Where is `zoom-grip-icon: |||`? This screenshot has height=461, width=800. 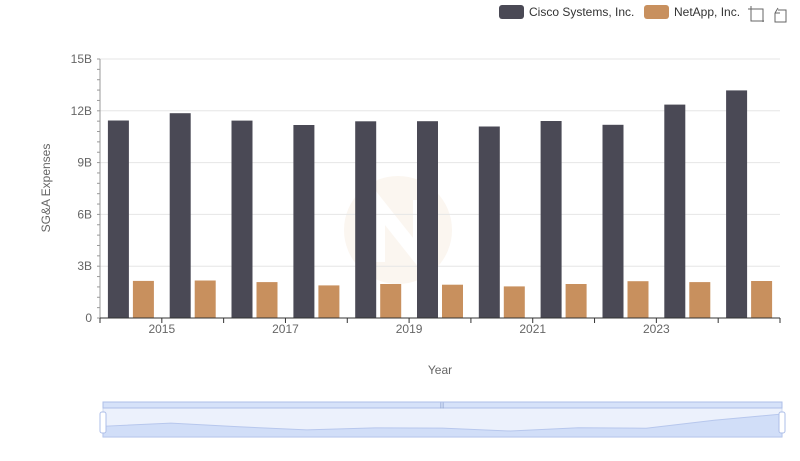 zoom-grip-icon: ||| is located at coordinates (442, 406).